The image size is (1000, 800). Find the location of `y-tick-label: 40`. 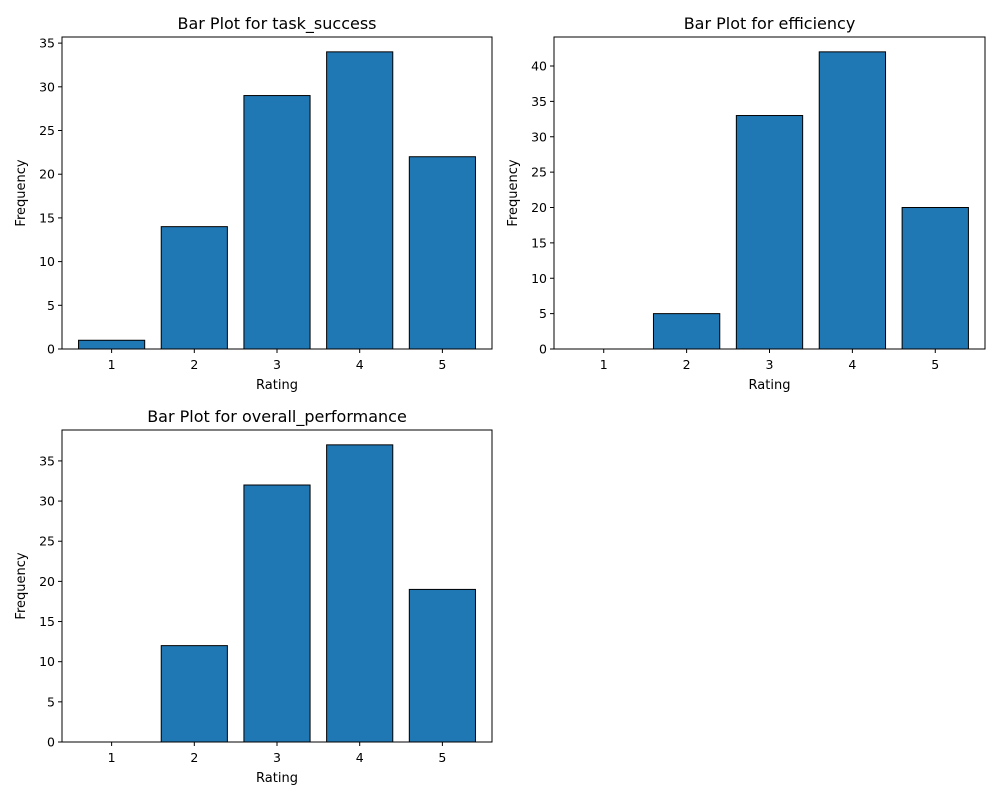

y-tick-label: 40 is located at coordinates (539, 66).